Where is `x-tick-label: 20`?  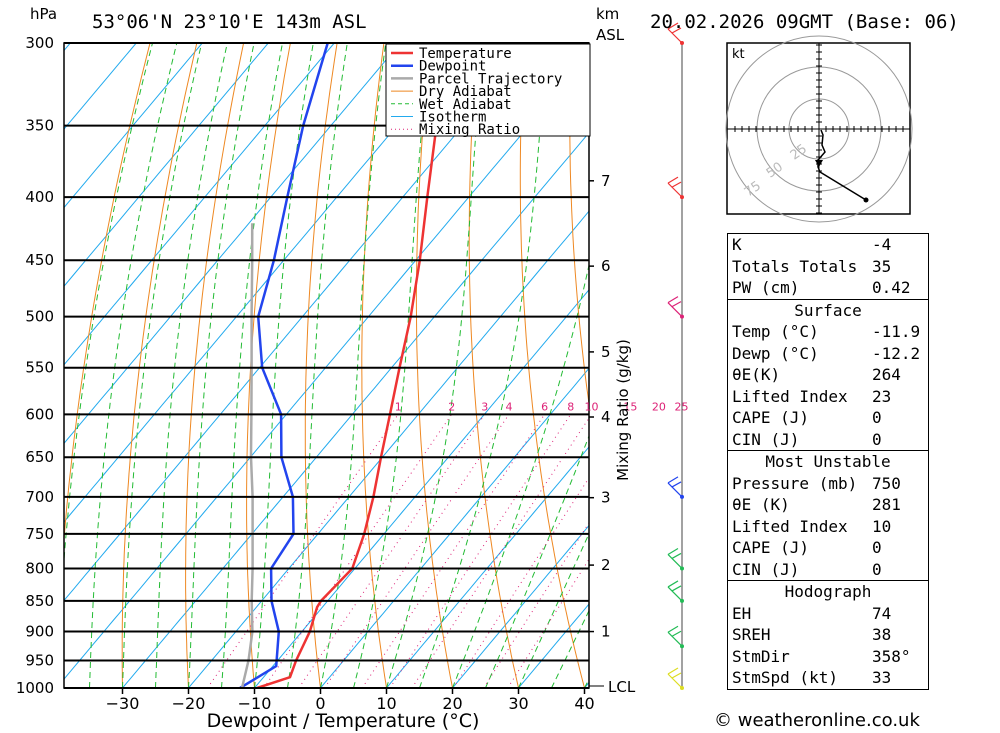
x-tick-label: 20 is located at coordinates (452, 703).